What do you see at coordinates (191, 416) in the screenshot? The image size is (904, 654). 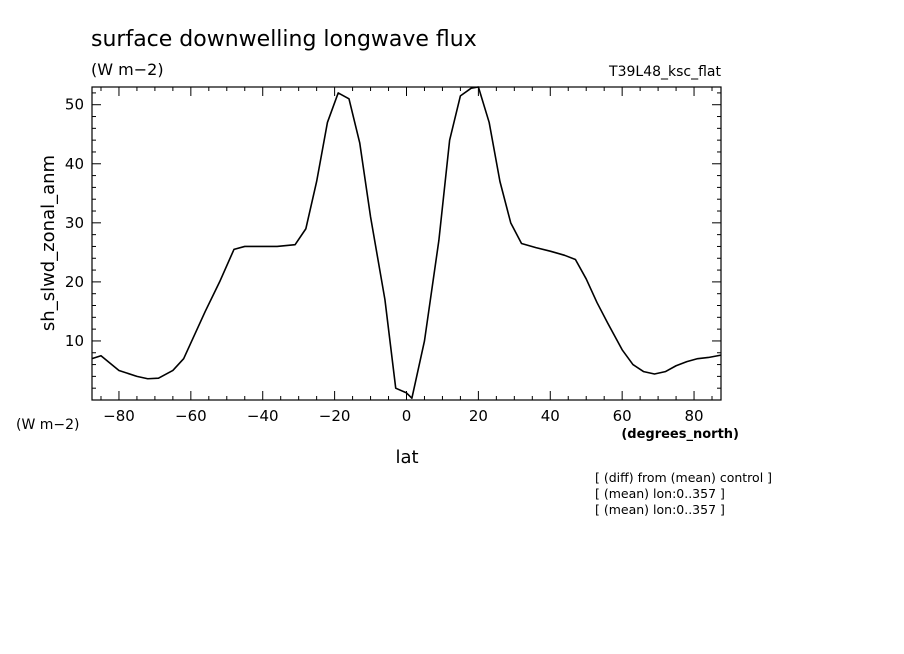 I see `x-tick-label: −60` at bounding box center [191, 416].